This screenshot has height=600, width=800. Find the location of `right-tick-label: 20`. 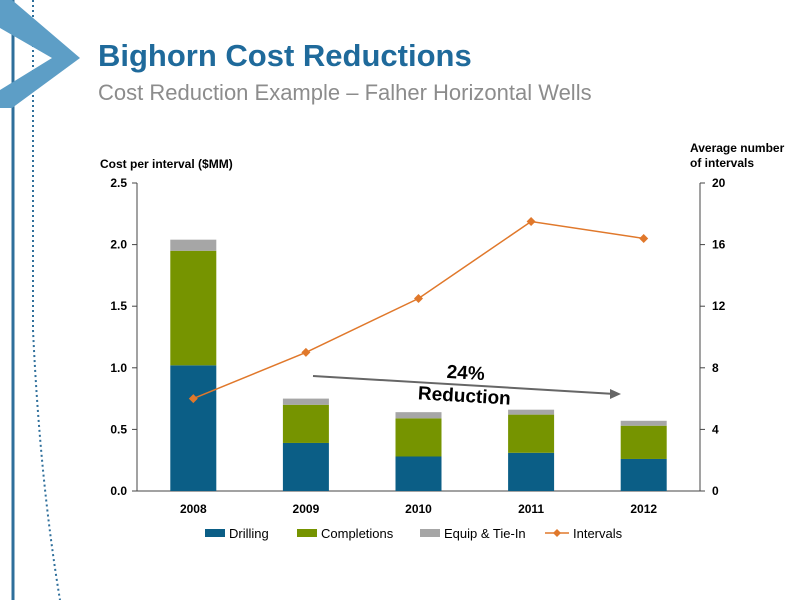

right-tick-label: 20 is located at coordinates (719, 183).